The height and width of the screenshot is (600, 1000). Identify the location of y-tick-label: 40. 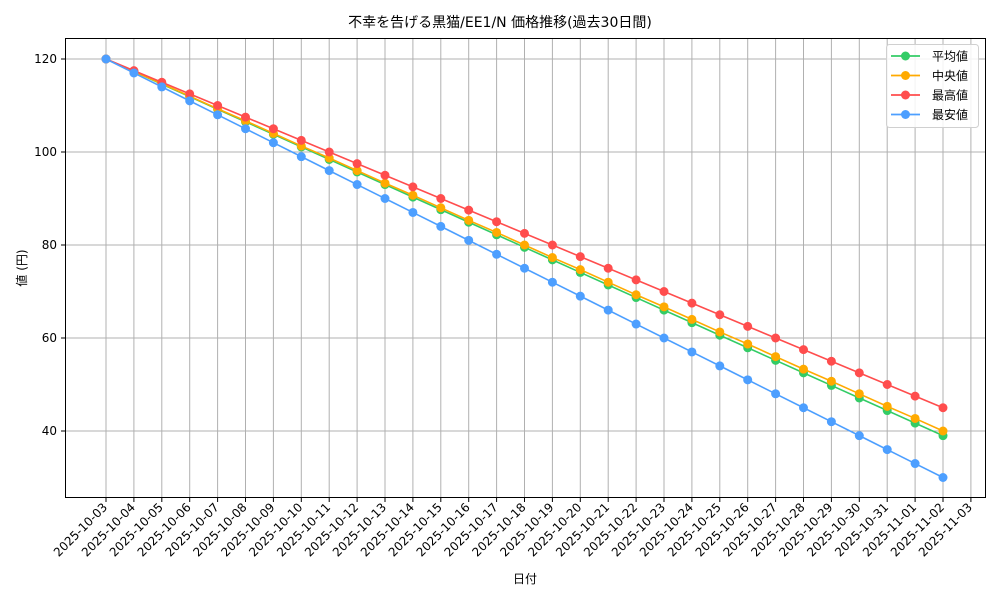
(49, 431).